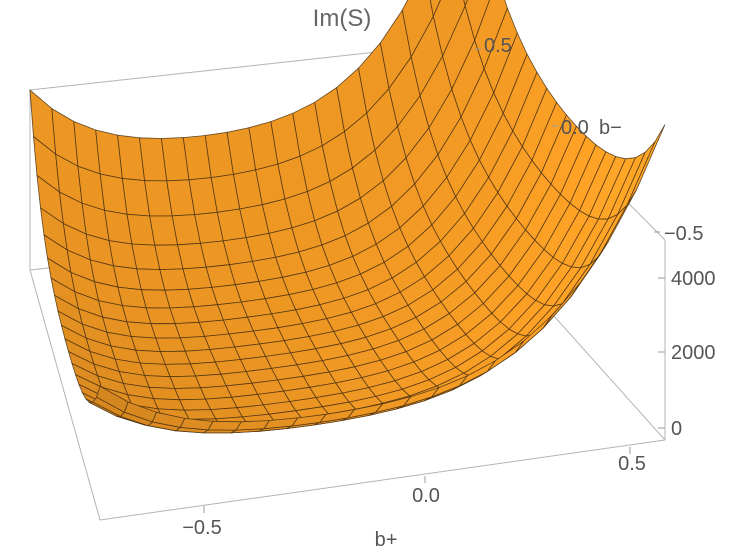 Image resolution: width=747 pixels, height=551 pixels. I want to click on y-tick-label: 0.5, so click(498, 46).